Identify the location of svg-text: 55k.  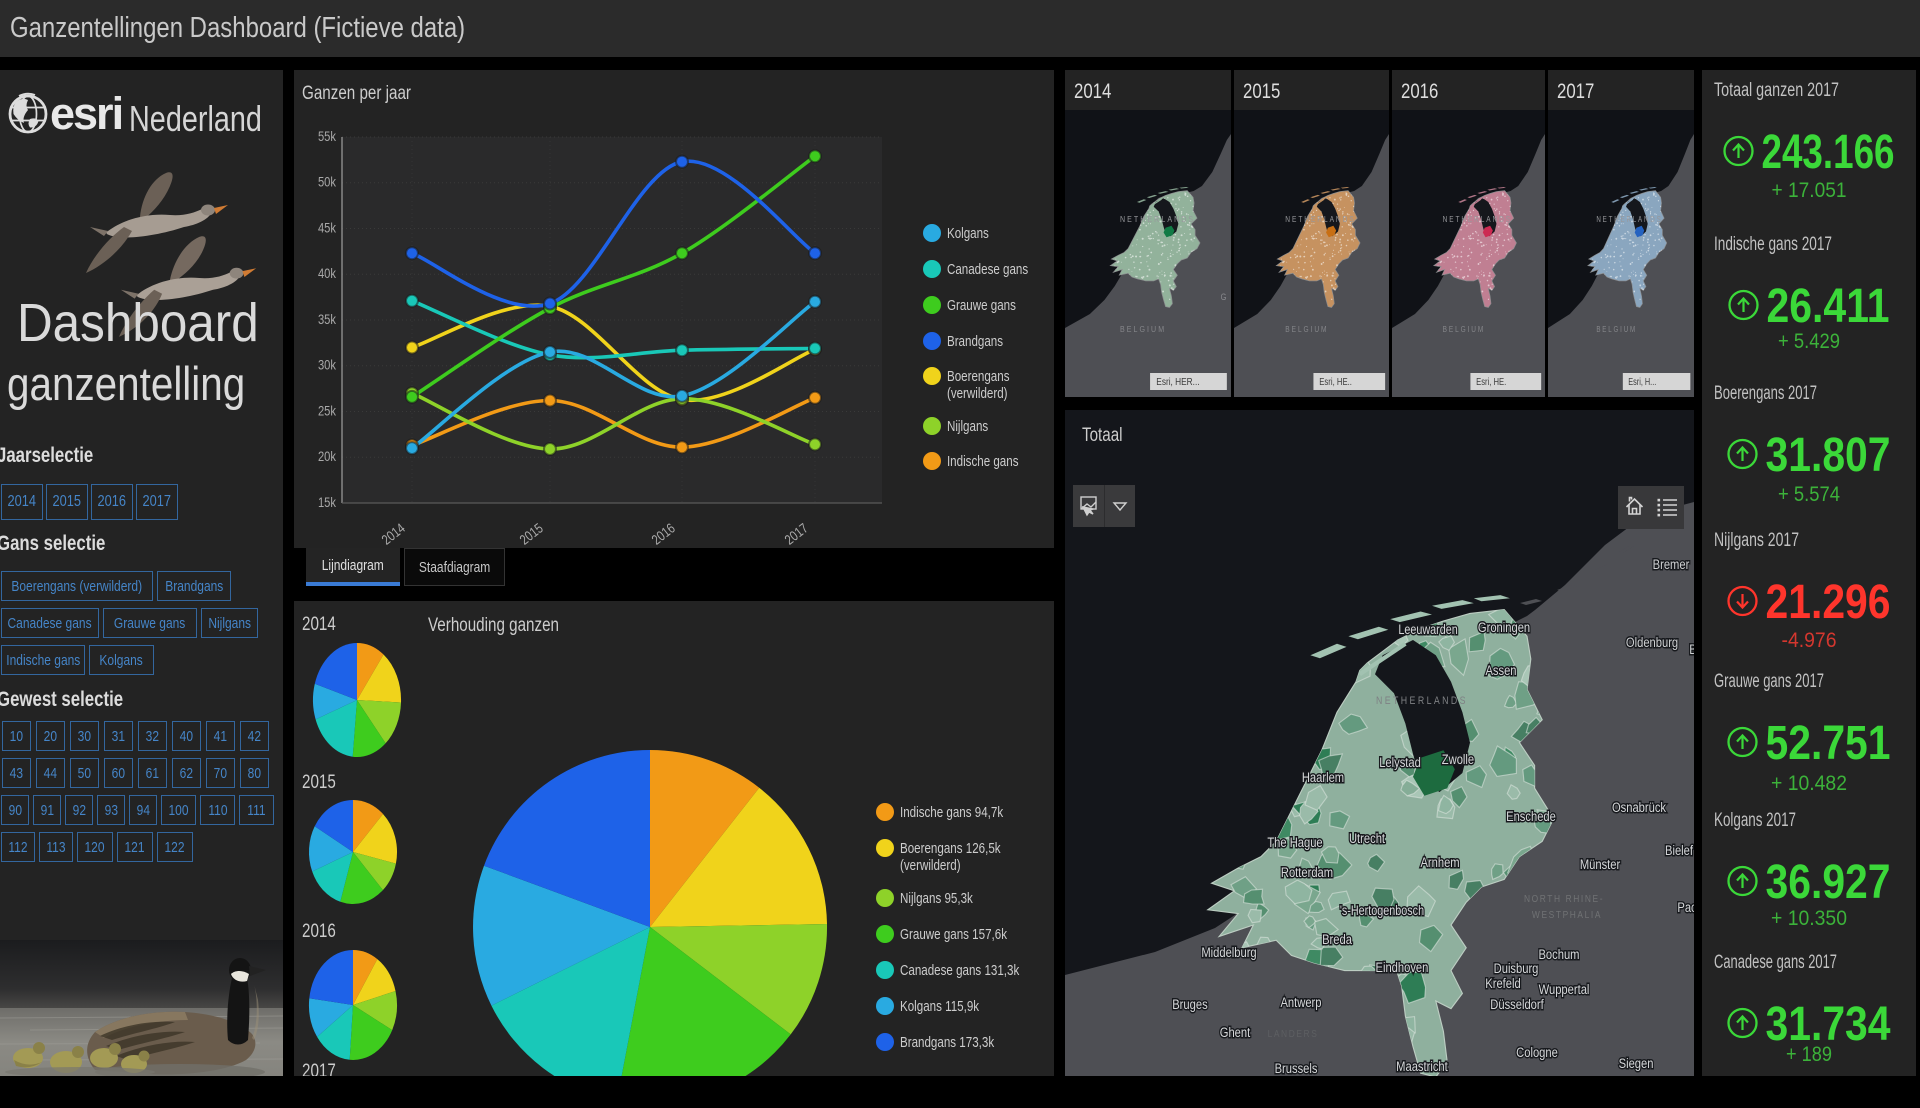
(327, 136).